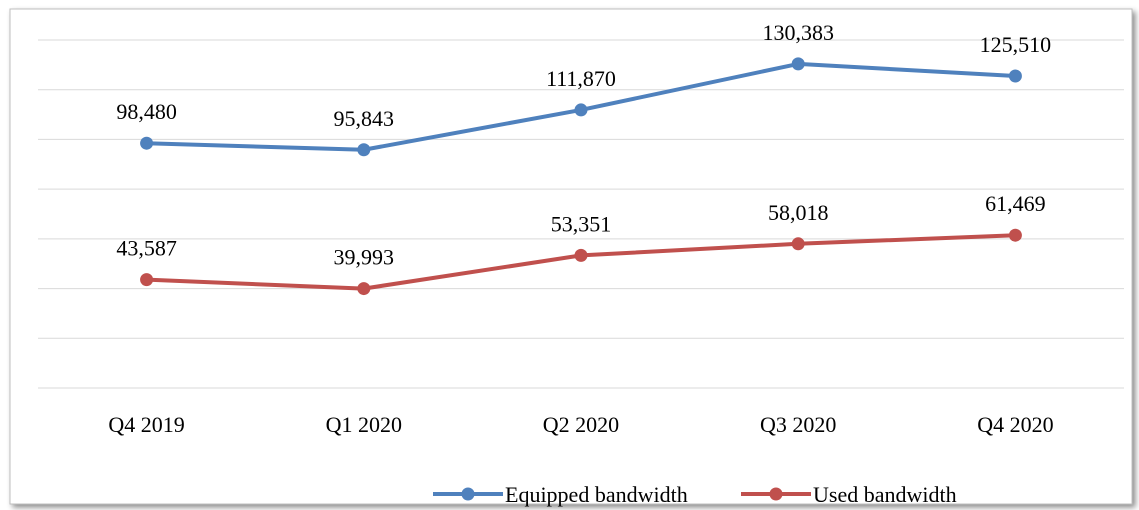 This screenshot has height=510, width=1139. What do you see at coordinates (885, 494) in the screenshot?
I see `legend-label: Used bandwidth` at bounding box center [885, 494].